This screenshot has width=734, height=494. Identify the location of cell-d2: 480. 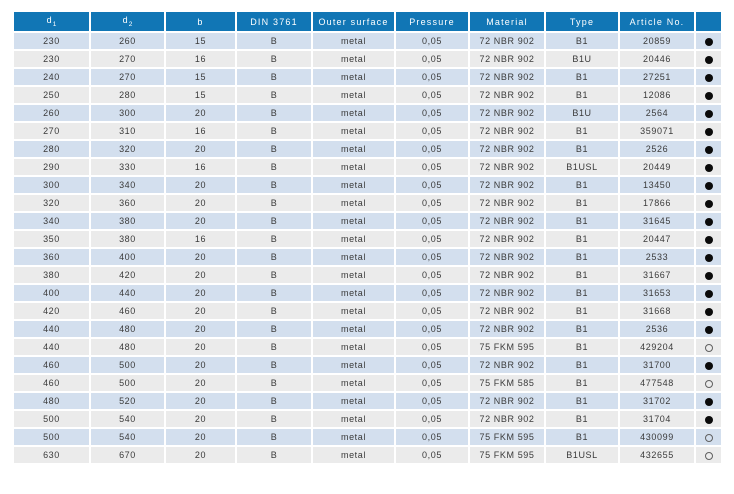
(127, 329).